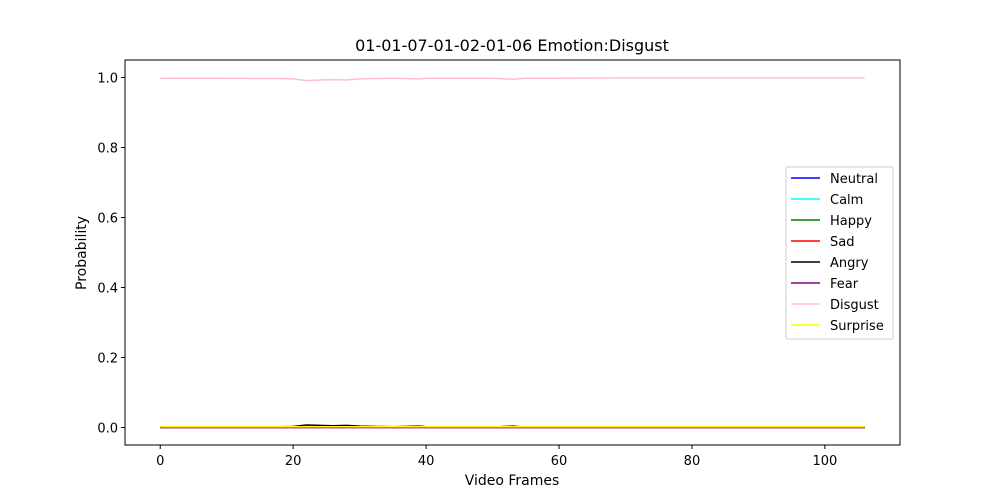  Describe the element at coordinates (496, 457) in the screenshot. I see `x-axis: 0 20 40 60 80 100` at that location.